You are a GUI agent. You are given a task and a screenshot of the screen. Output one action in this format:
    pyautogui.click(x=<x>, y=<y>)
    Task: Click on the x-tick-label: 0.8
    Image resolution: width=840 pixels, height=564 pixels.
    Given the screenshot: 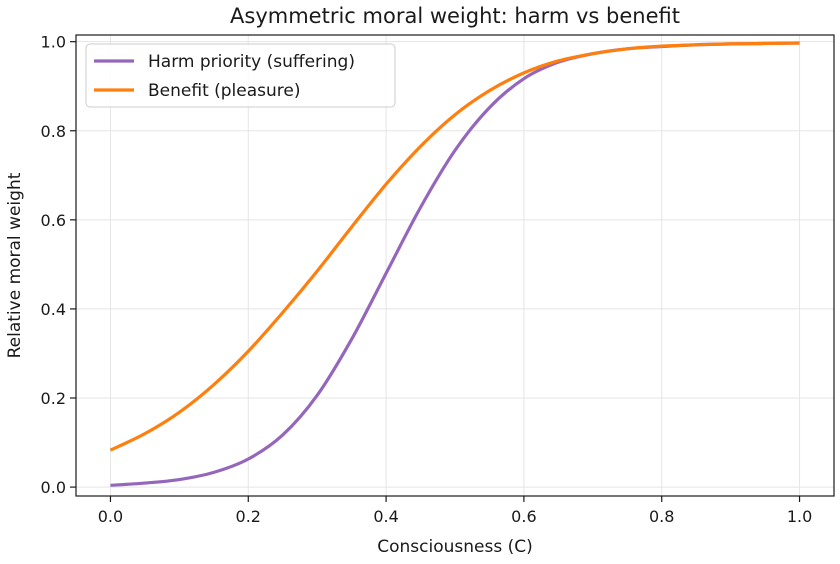 What is the action you would take?
    pyautogui.click(x=661, y=516)
    